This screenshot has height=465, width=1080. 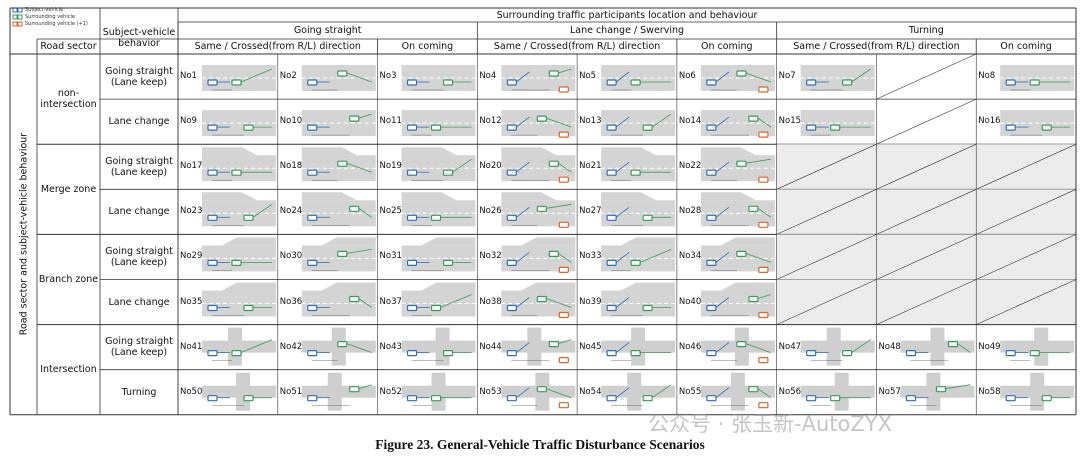 What do you see at coordinates (191, 256) in the screenshot?
I see `scenario-id: No29` at bounding box center [191, 256].